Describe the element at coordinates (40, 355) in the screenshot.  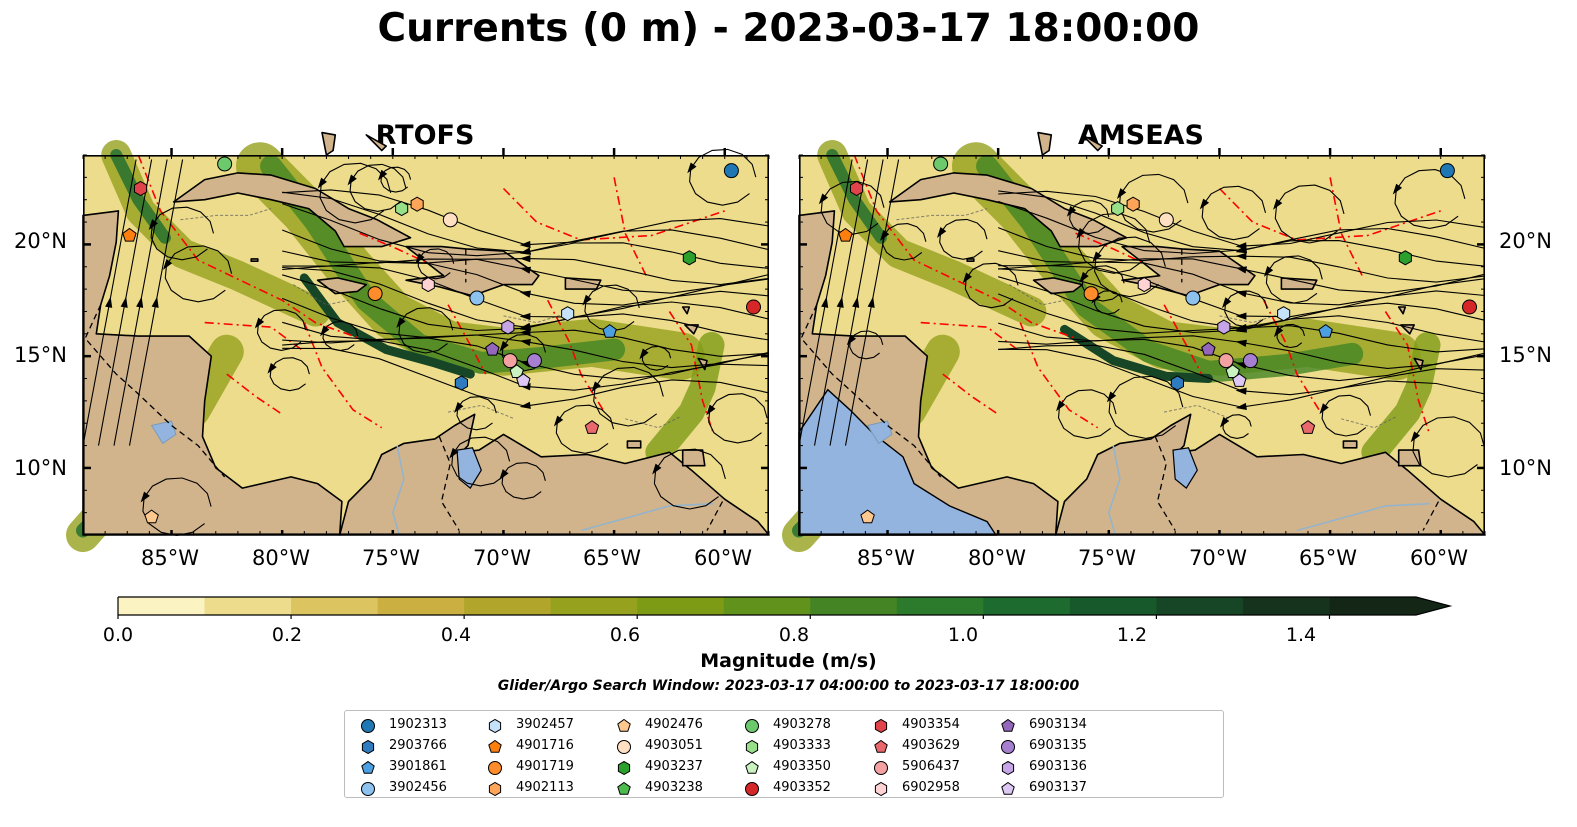
I see `lat-label-15: 15°N` at that location.